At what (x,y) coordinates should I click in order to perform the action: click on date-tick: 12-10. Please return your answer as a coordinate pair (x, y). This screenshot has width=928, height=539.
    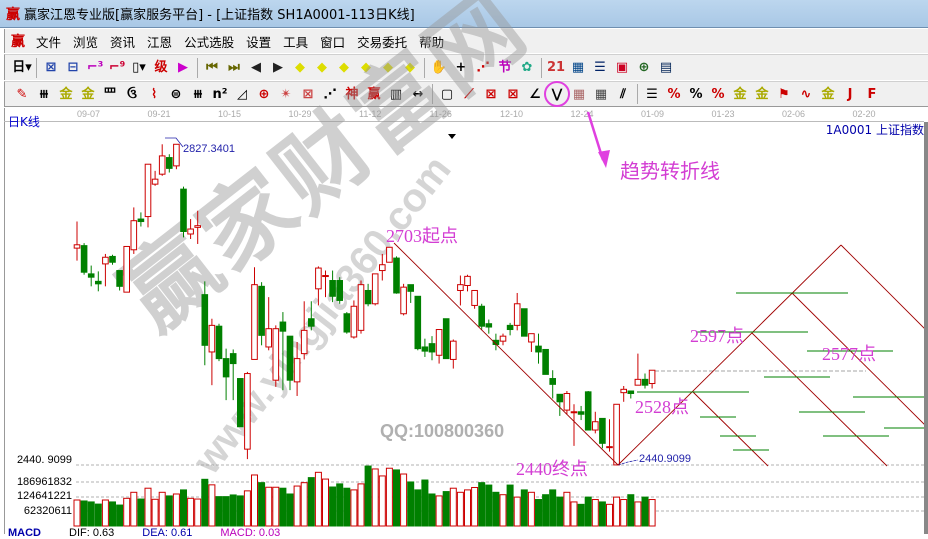
    Looking at the image, I should click on (512, 114).